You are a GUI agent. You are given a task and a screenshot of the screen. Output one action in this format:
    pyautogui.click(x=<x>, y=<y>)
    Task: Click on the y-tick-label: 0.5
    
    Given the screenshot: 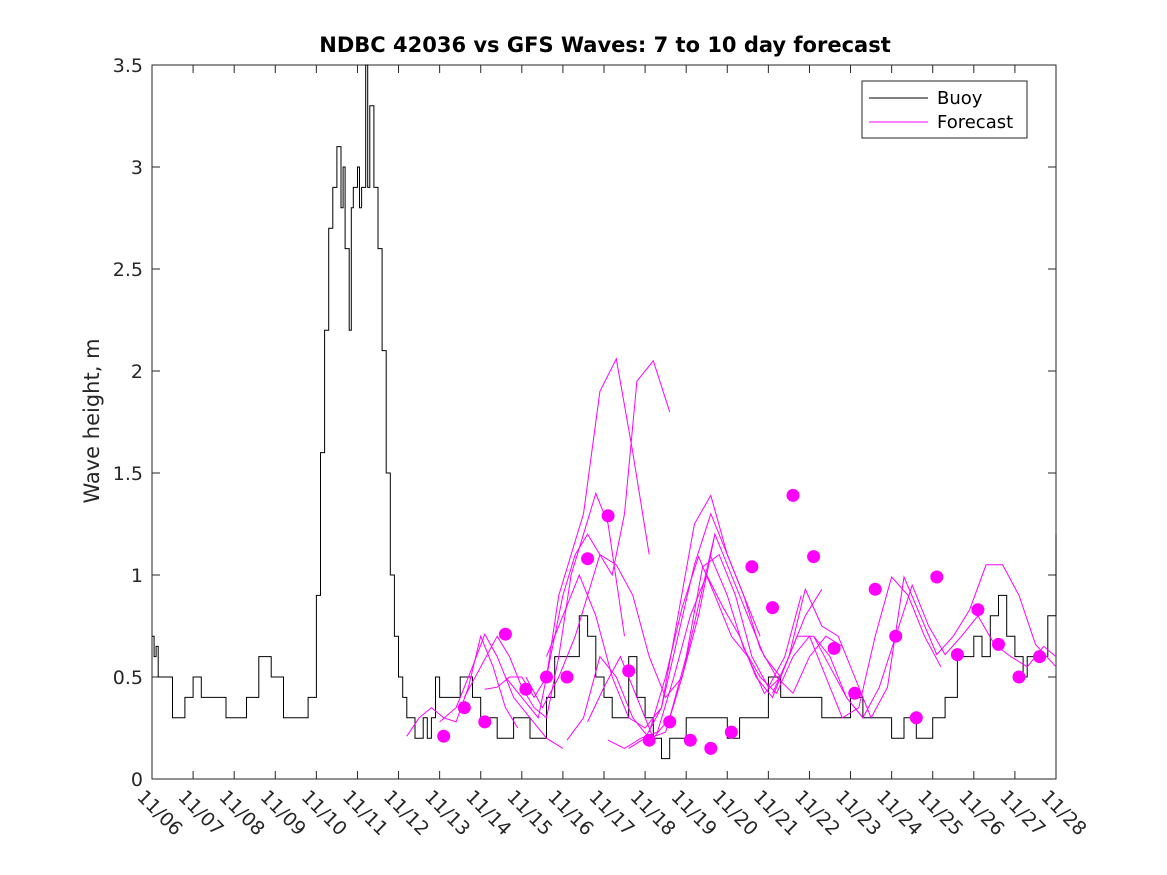 What is the action you would take?
    pyautogui.click(x=128, y=678)
    